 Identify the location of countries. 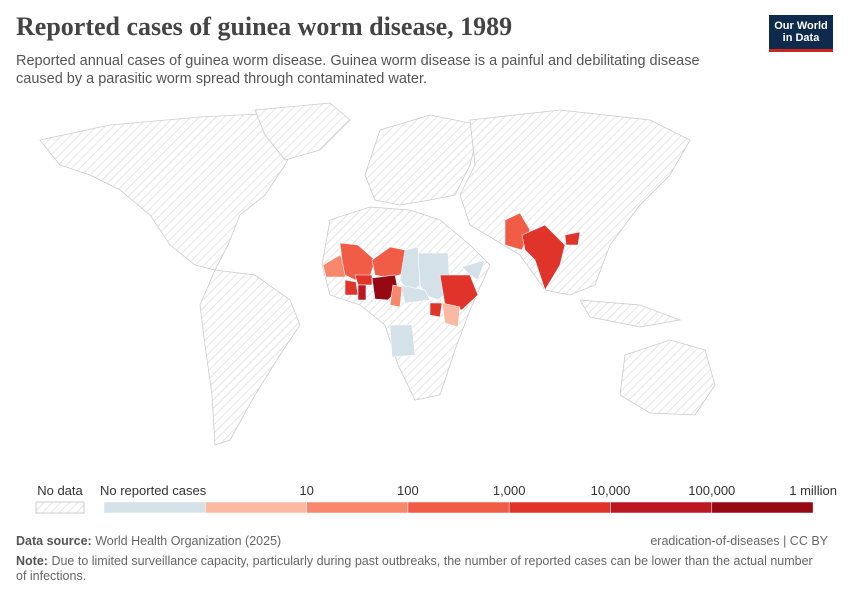
(451, 285).